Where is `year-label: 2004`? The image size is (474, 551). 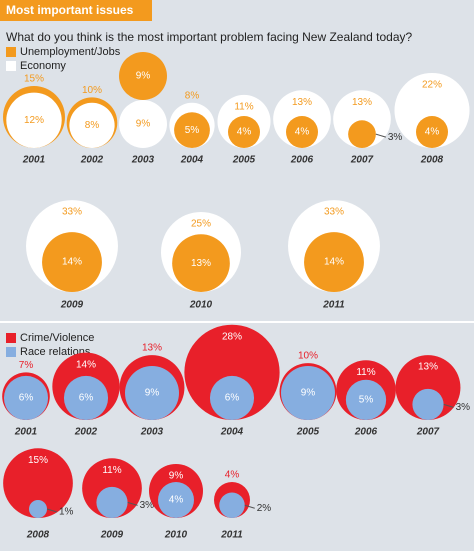 year-label: 2004 is located at coordinates (232, 432).